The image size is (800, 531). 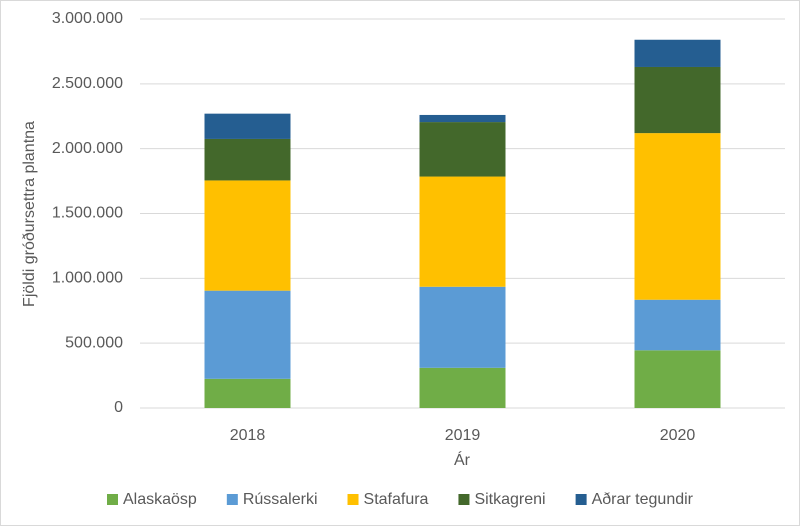 I want to click on x-tick-label: 2020, so click(x=678, y=435).